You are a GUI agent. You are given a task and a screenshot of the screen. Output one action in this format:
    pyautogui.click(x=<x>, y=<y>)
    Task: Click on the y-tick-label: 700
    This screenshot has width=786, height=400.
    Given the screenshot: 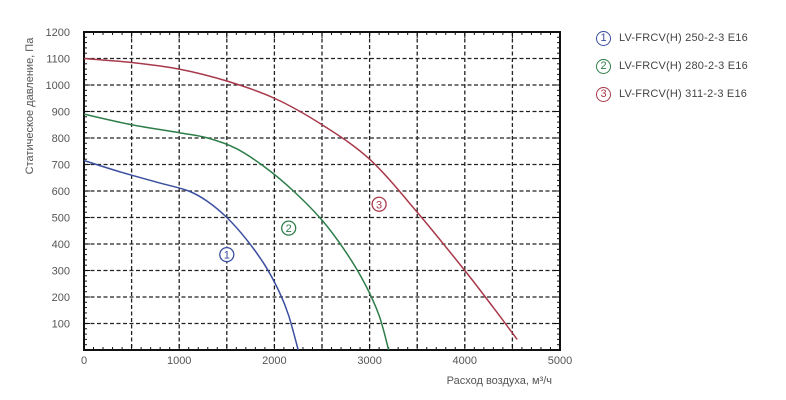 What is the action you would take?
    pyautogui.click(x=61, y=166)
    